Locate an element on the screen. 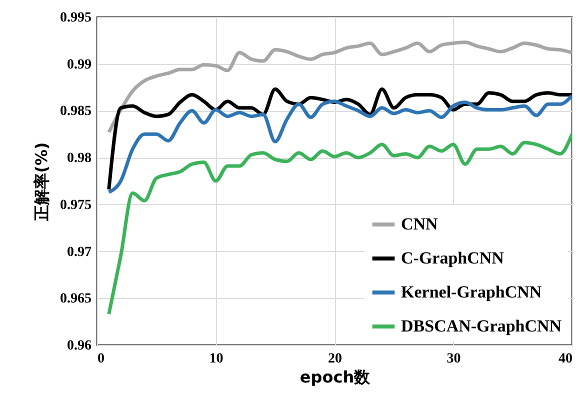 The image size is (582, 401). x-axis-title: epoch数 is located at coordinates (336, 377).